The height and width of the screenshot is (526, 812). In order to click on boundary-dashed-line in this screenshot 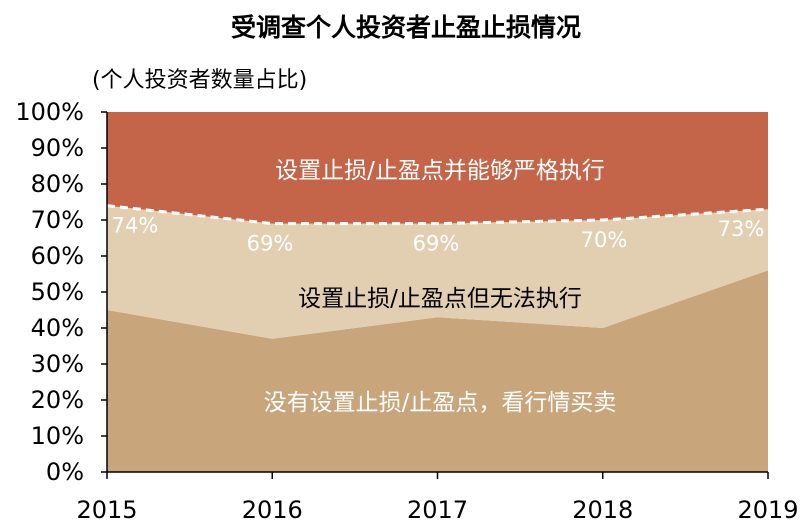, I will do `click(437, 215)`.